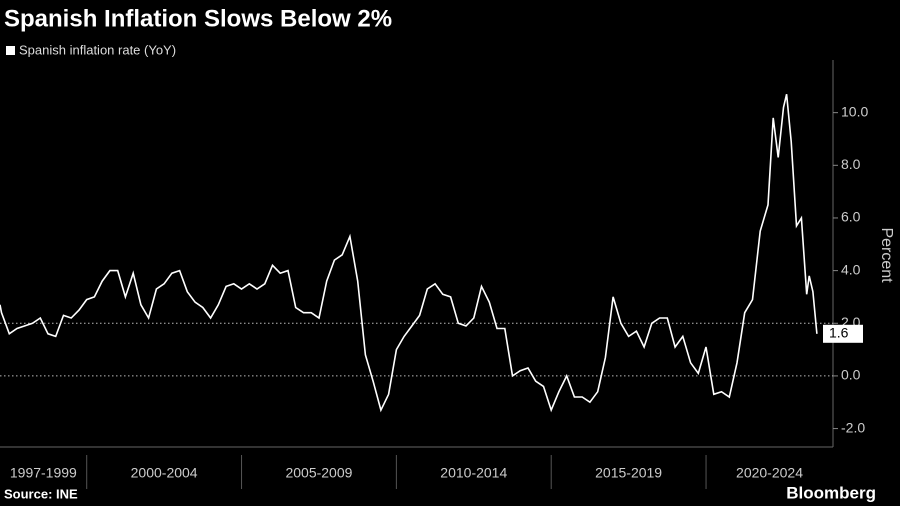 This screenshot has width=900, height=506. Describe the element at coordinates (97, 49) in the screenshot. I see `legend-label: Spanish inflation rate (YoY)` at that location.